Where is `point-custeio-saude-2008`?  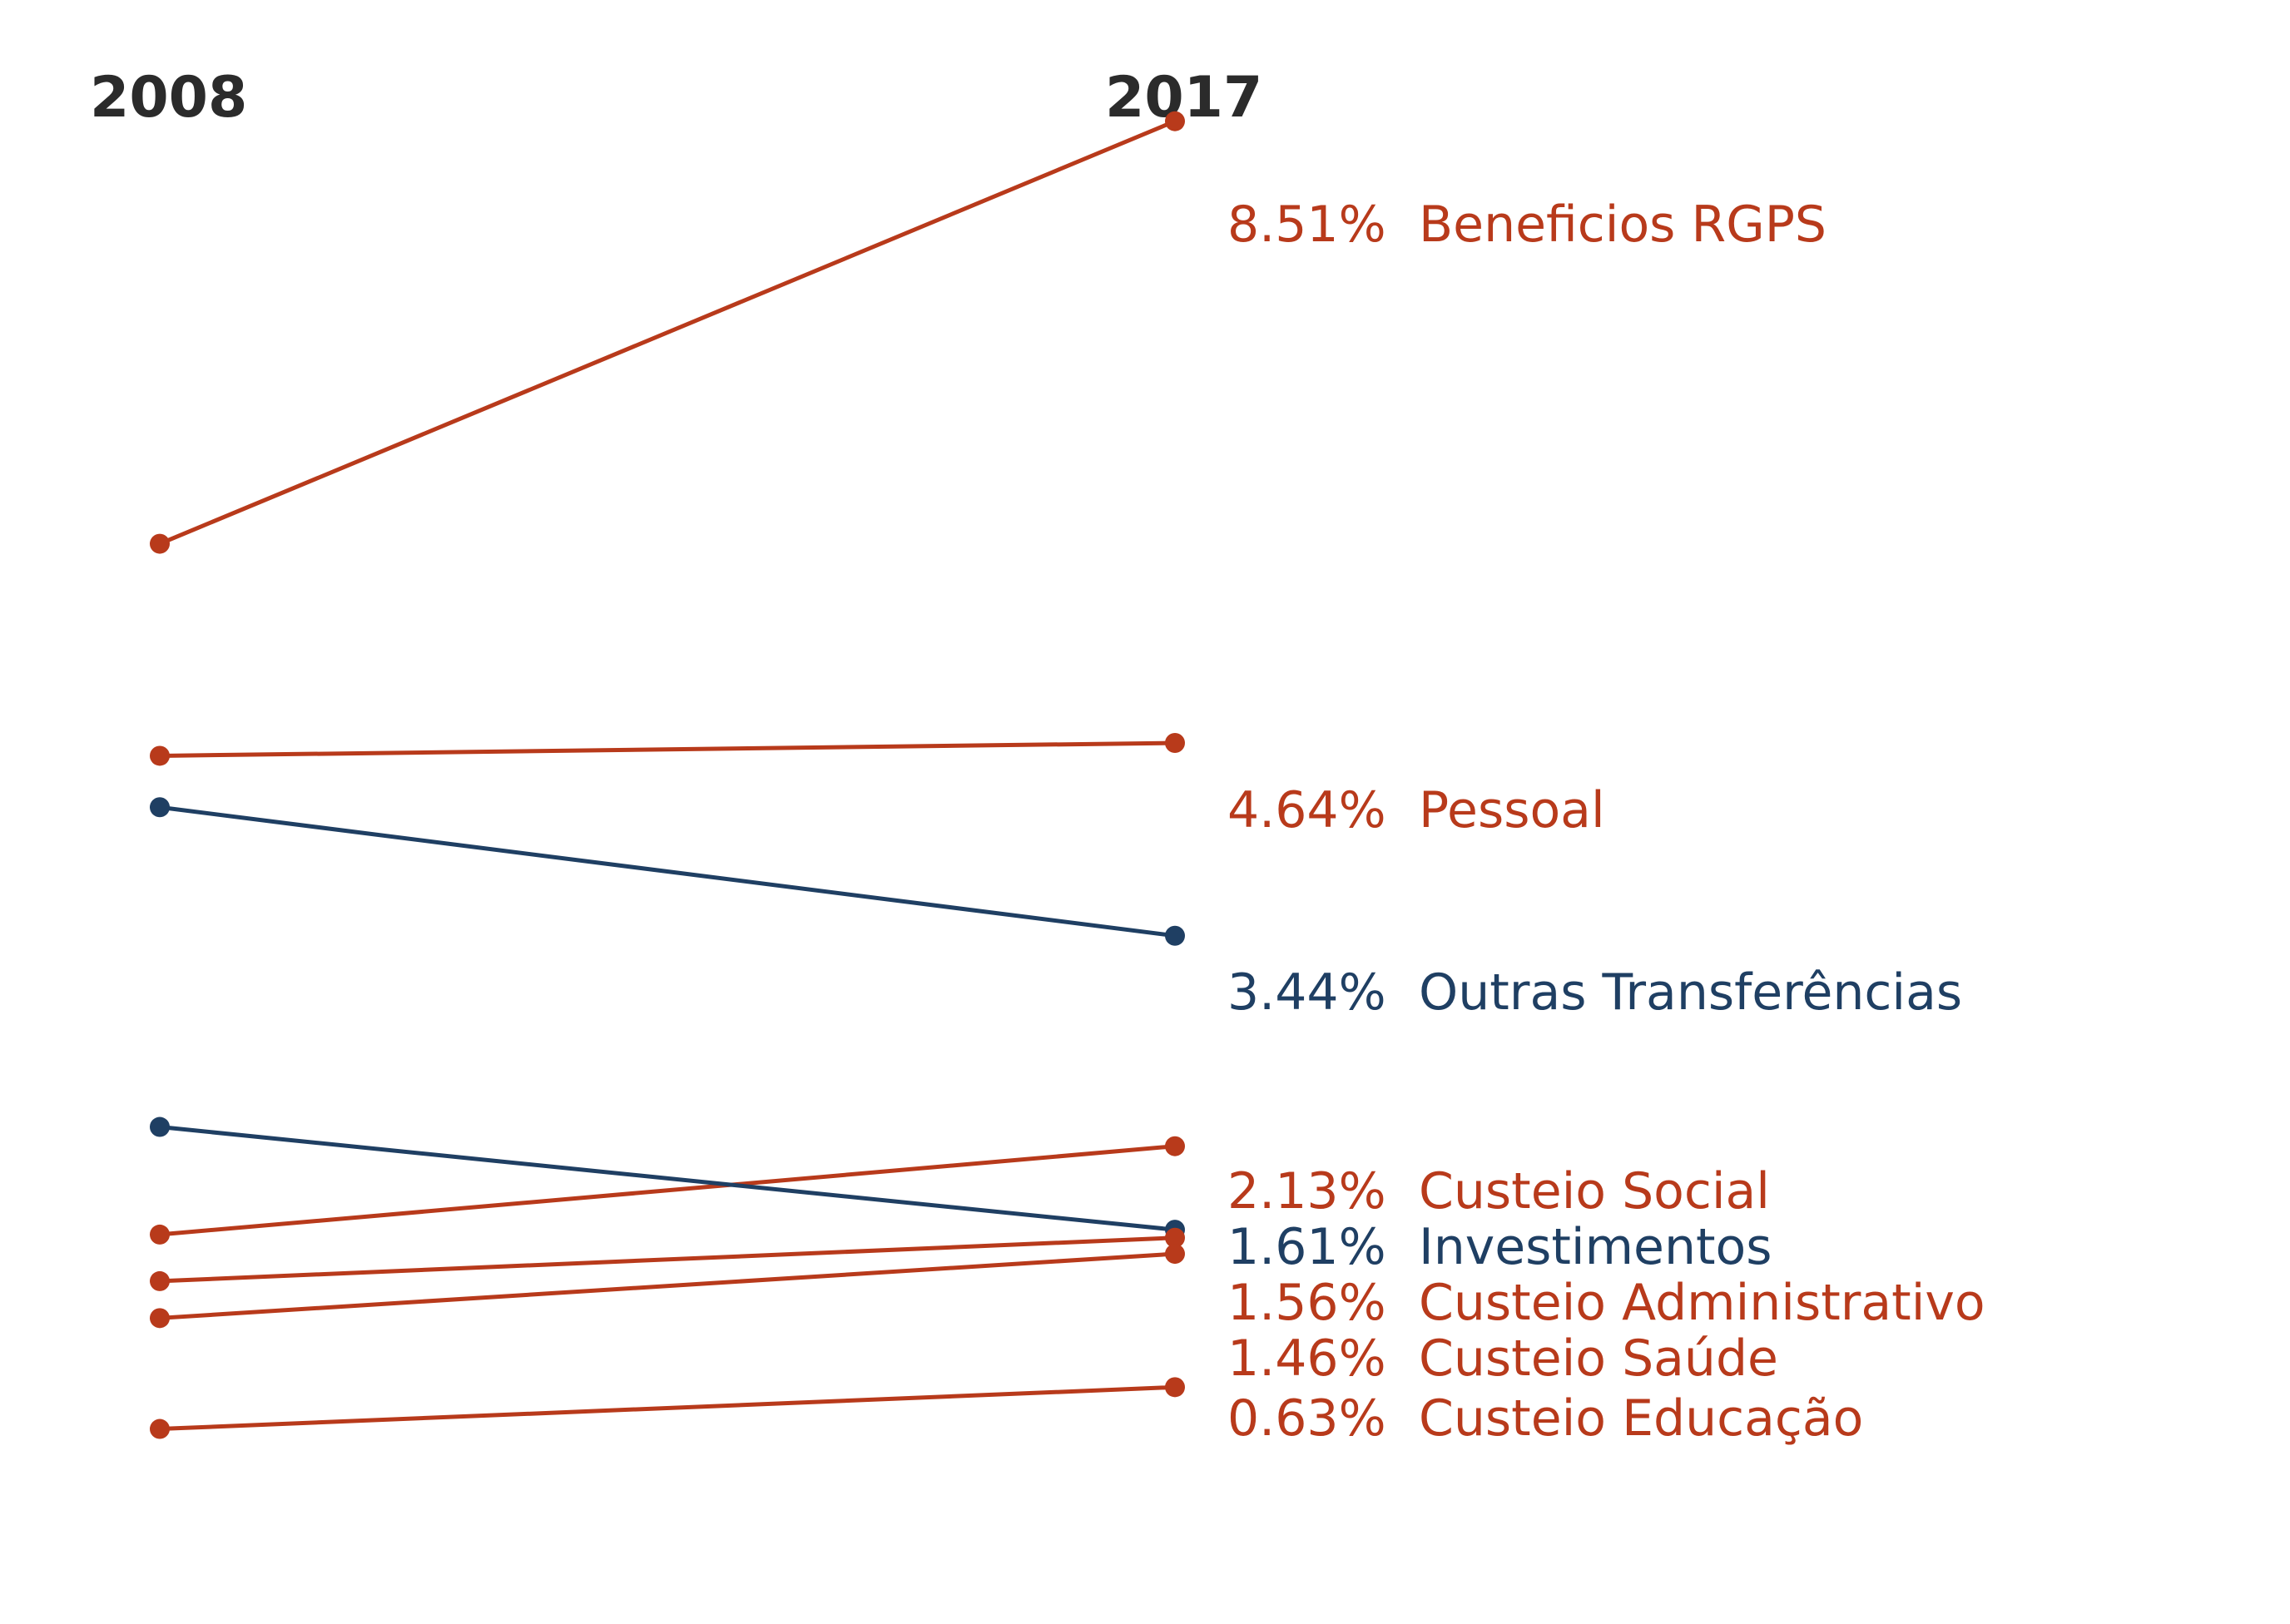 point-custeio-saude-2008 is located at coordinates (160, 1318).